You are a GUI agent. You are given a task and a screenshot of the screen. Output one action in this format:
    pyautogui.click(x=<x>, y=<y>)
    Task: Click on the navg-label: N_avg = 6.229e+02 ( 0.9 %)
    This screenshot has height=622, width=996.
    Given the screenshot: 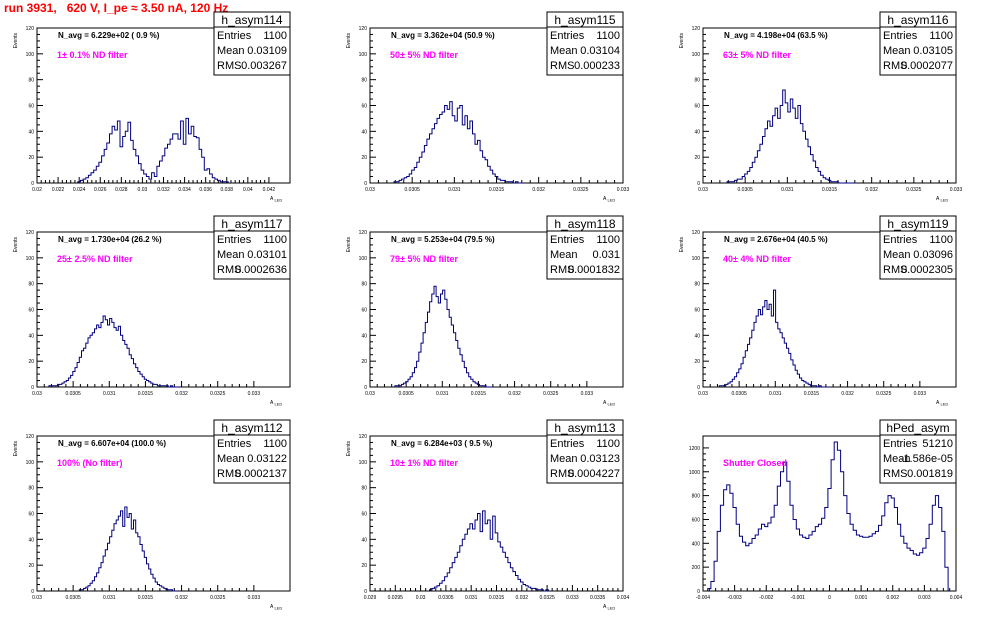 What is the action you would take?
    pyautogui.click(x=109, y=35)
    